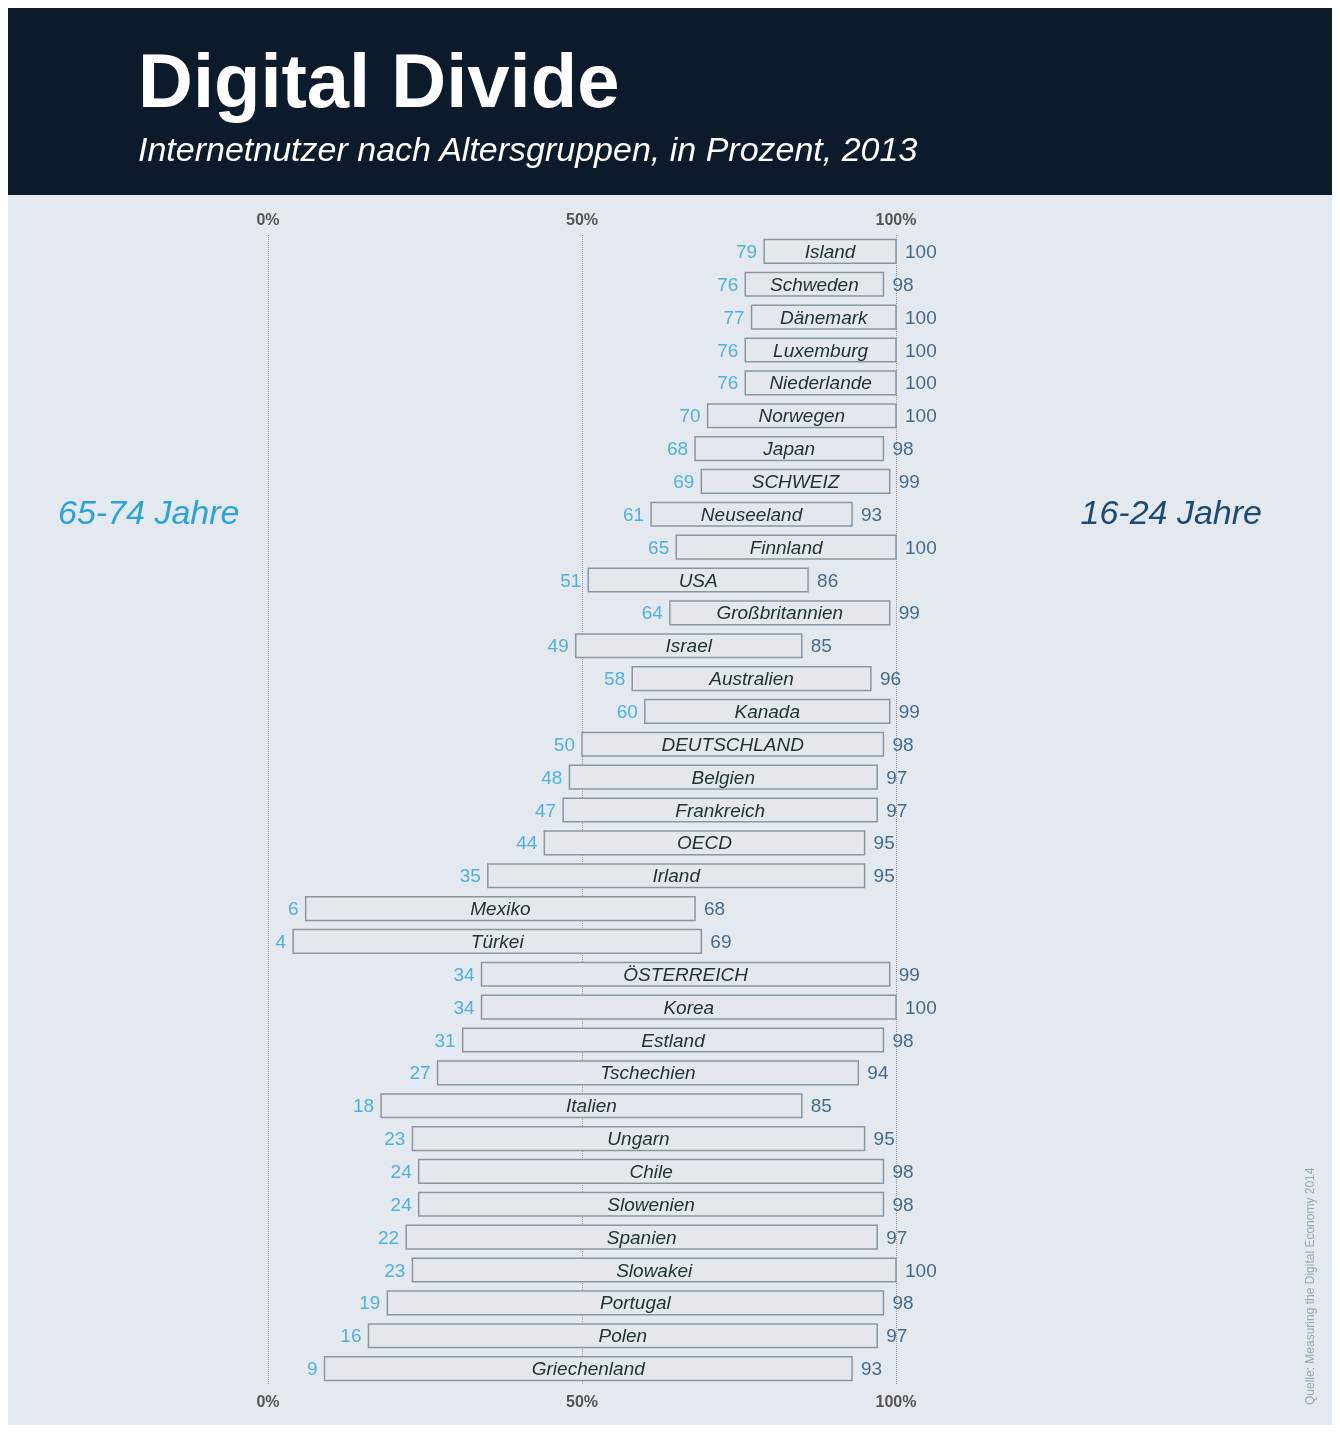 This screenshot has height=1440, width=1340. Describe the element at coordinates (677, 876) in the screenshot. I see `y-tick-label: Irland` at that location.